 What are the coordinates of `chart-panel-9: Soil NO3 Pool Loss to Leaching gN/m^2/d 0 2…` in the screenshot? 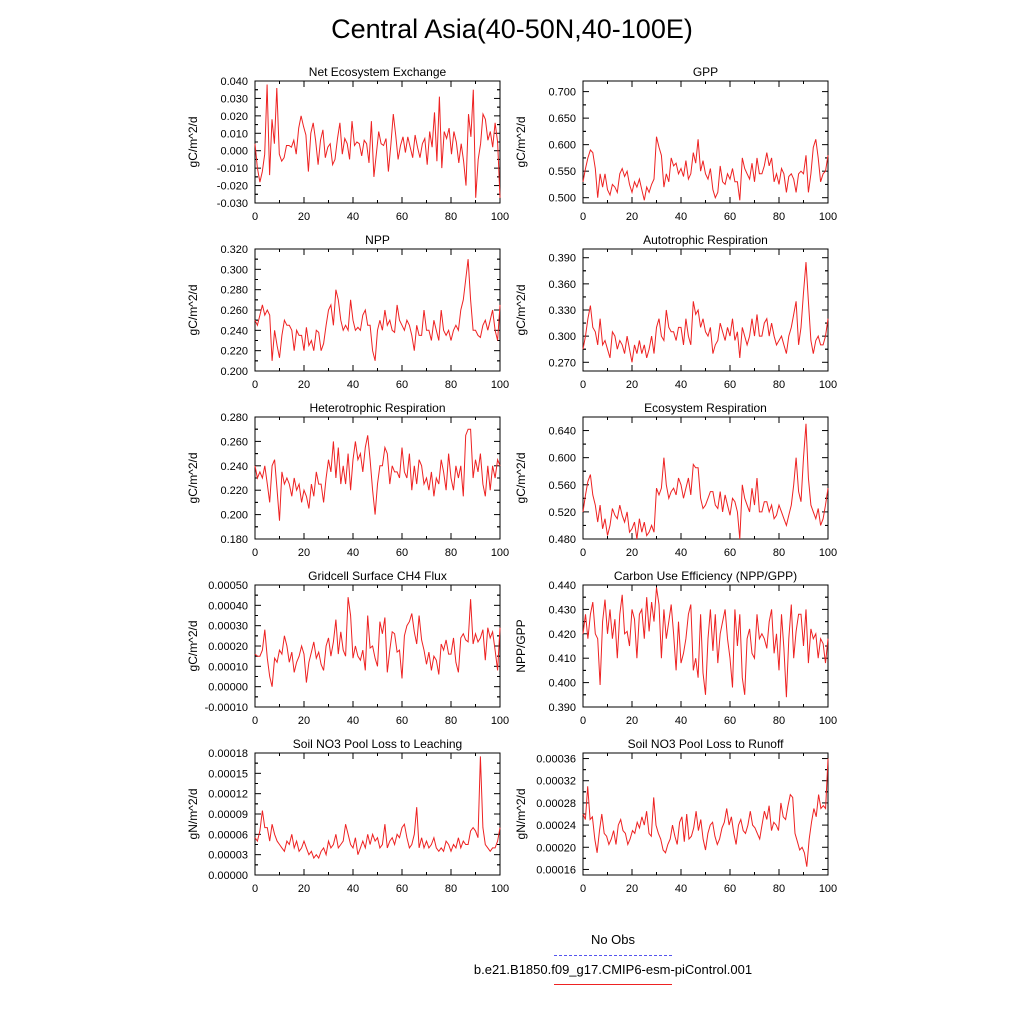 It's located at (347, 816).